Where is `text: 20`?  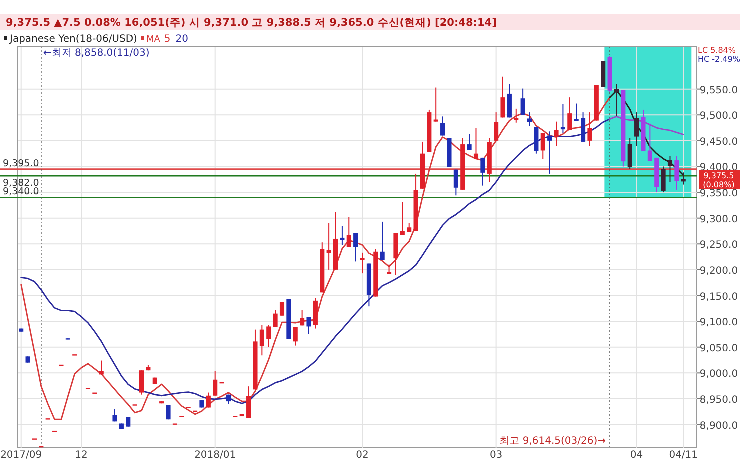 text: 20 is located at coordinates (182, 39).